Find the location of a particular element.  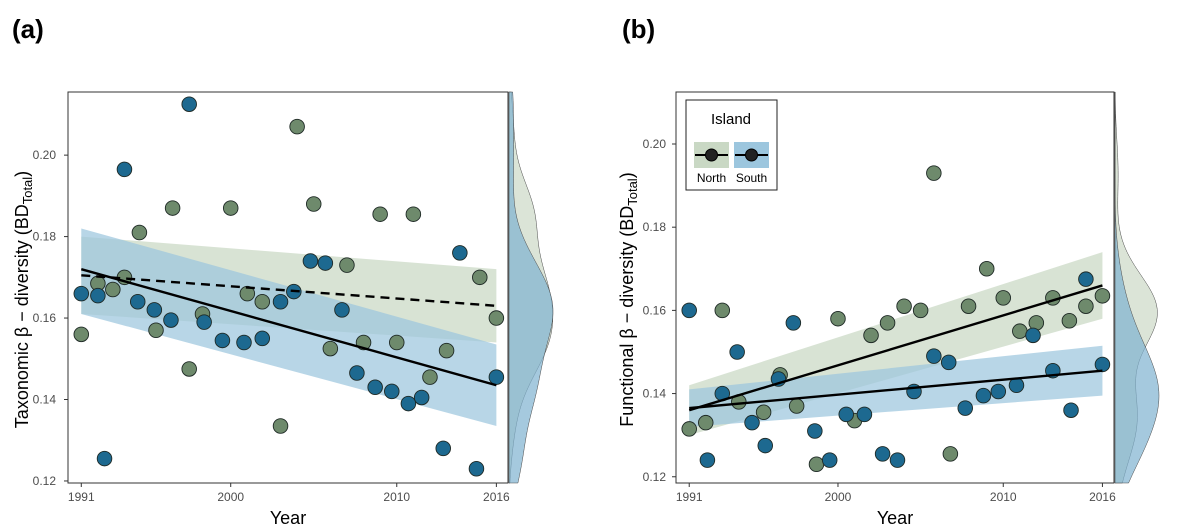

y-tick-label: 0.20 is located at coordinates (655, 144).